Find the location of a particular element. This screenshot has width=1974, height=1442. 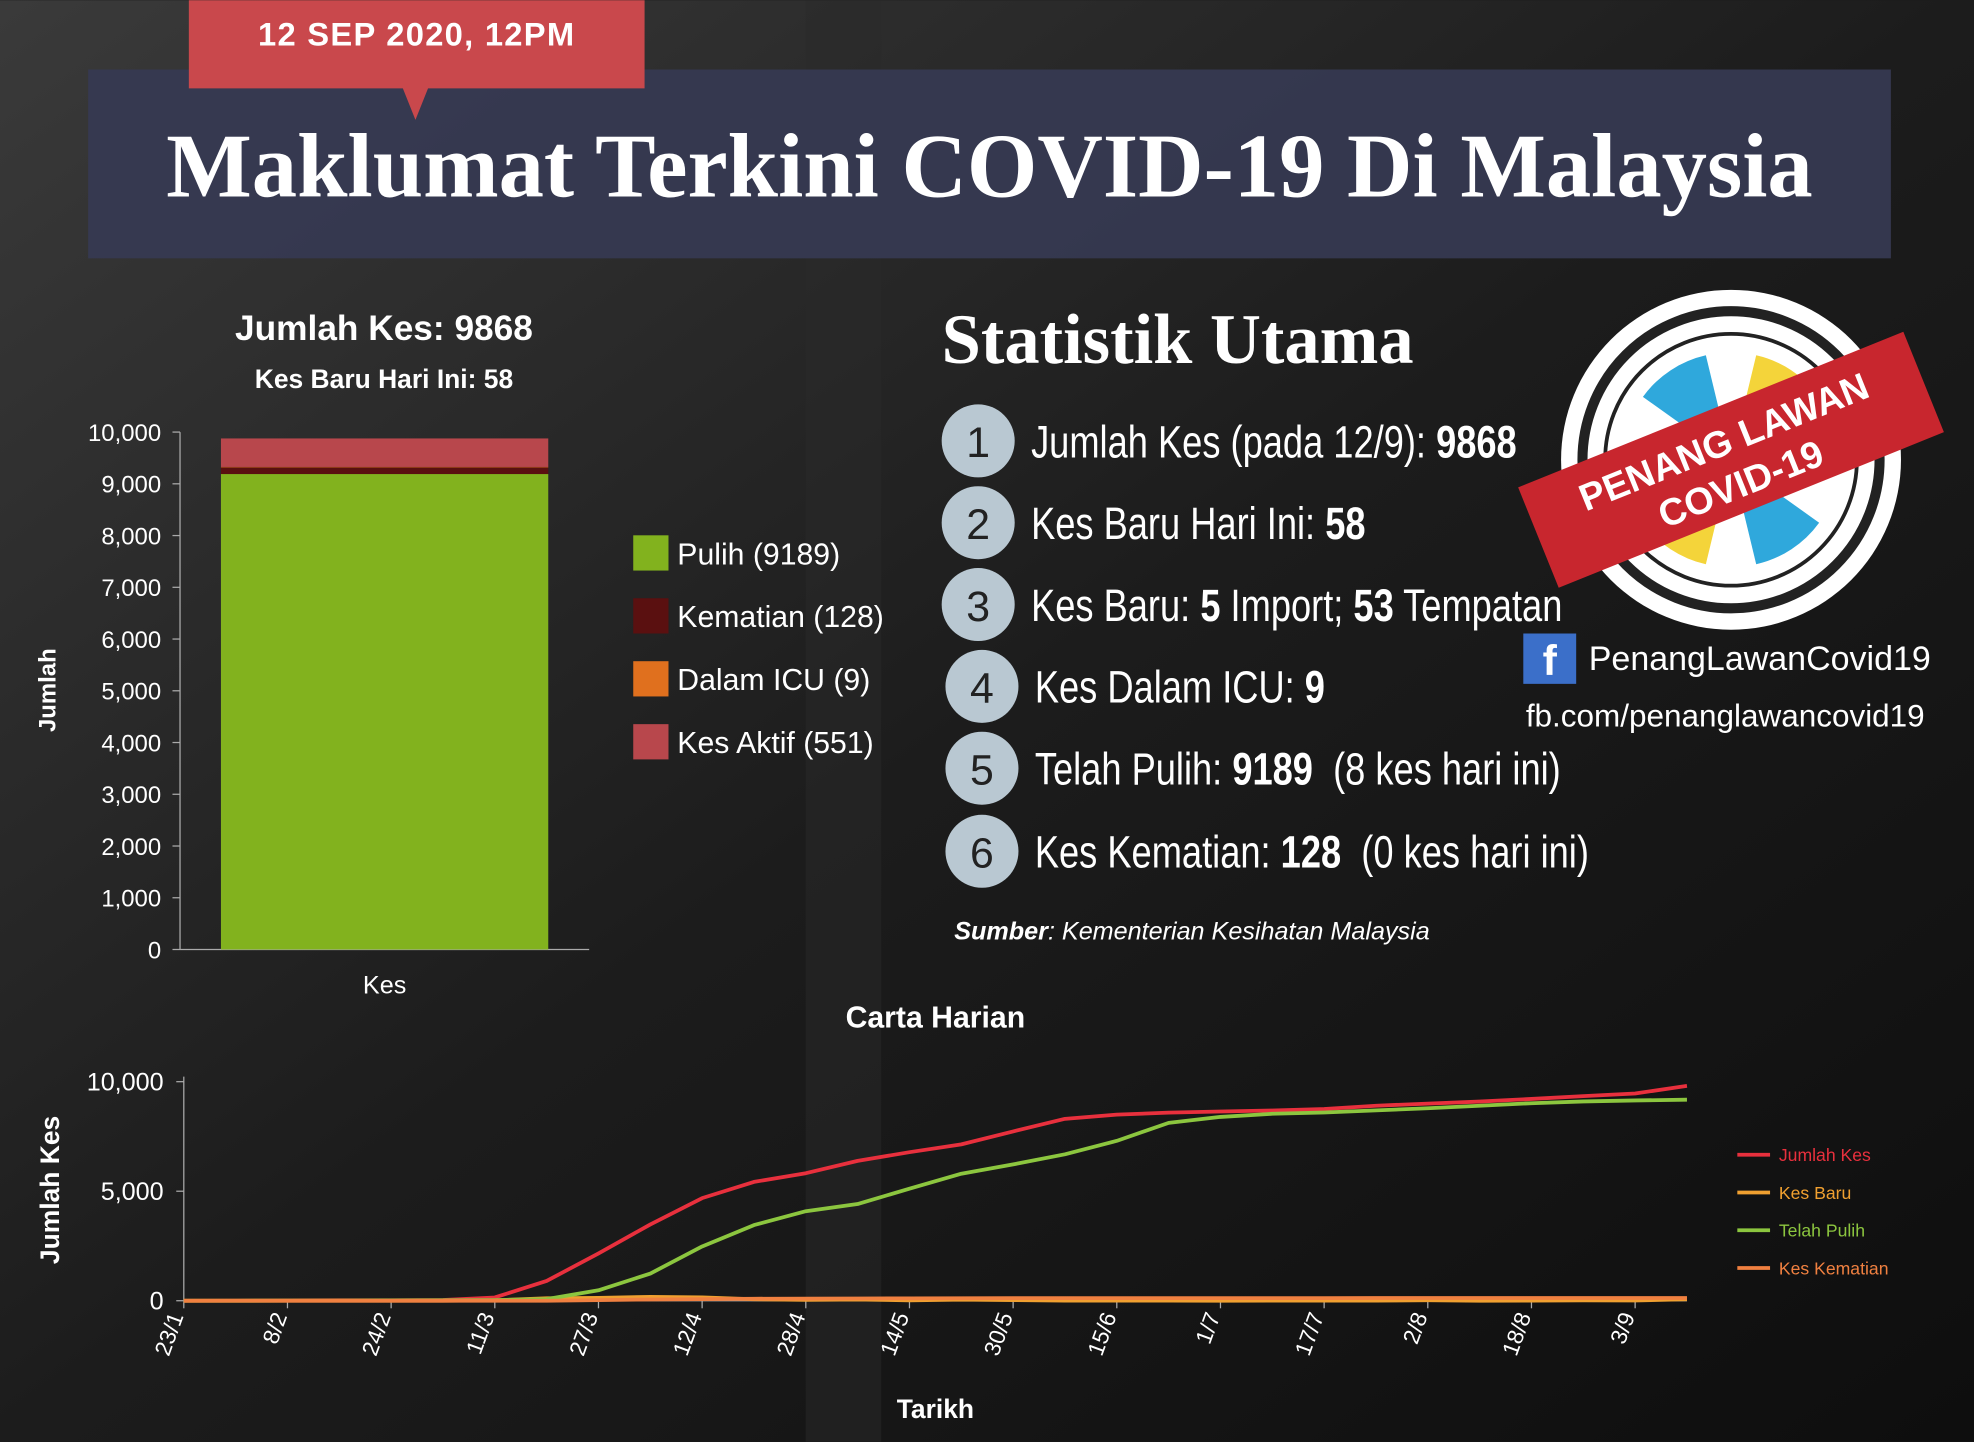

y-axis-label: Jumlah Kes is located at coordinates (50, 1190).